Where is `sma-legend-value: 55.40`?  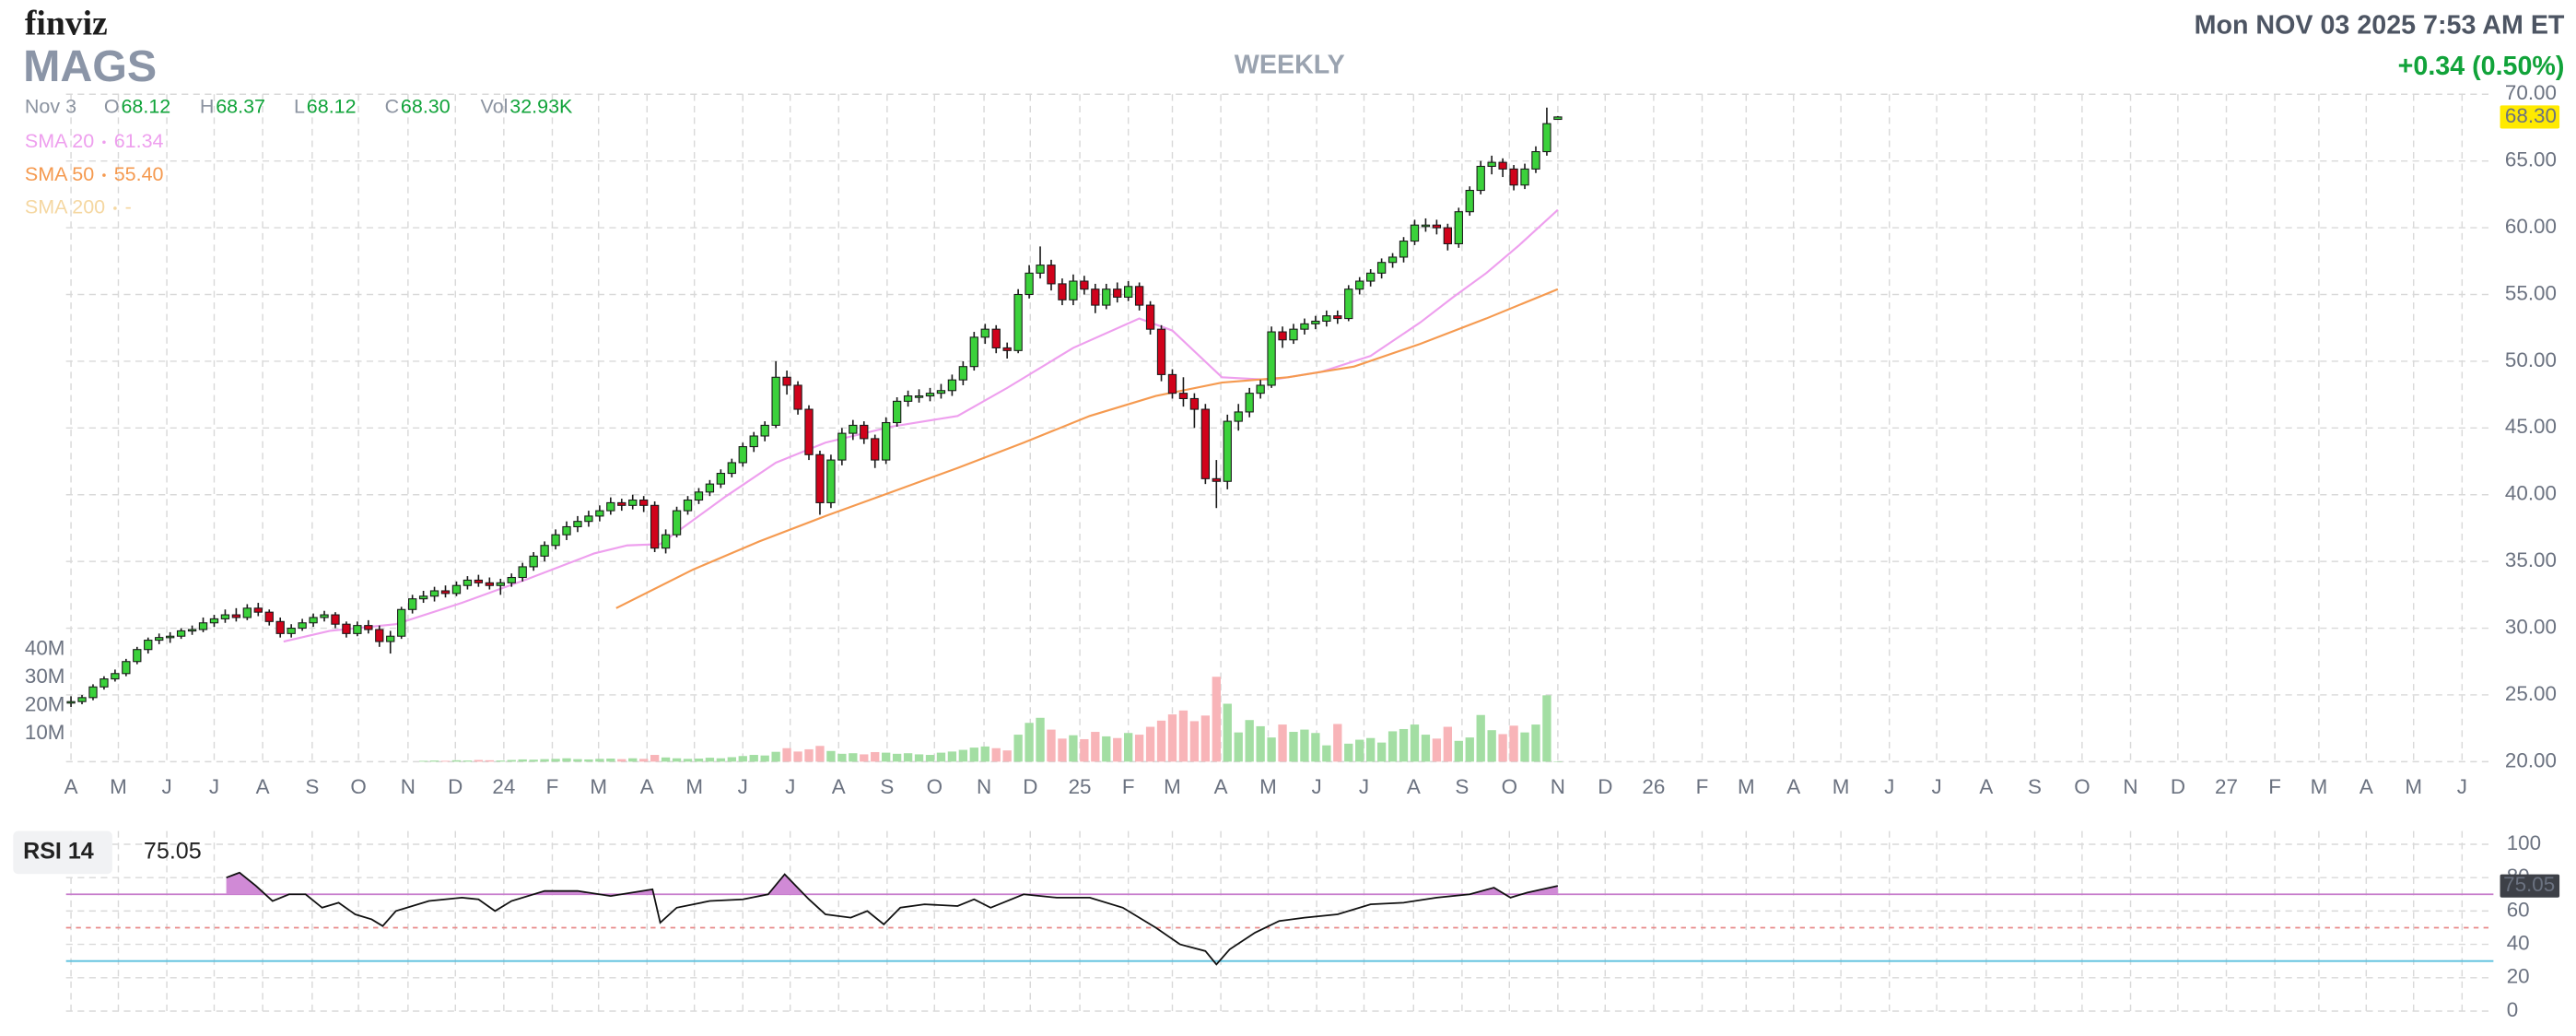 sma-legend-value: 55.40 is located at coordinates (139, 174).